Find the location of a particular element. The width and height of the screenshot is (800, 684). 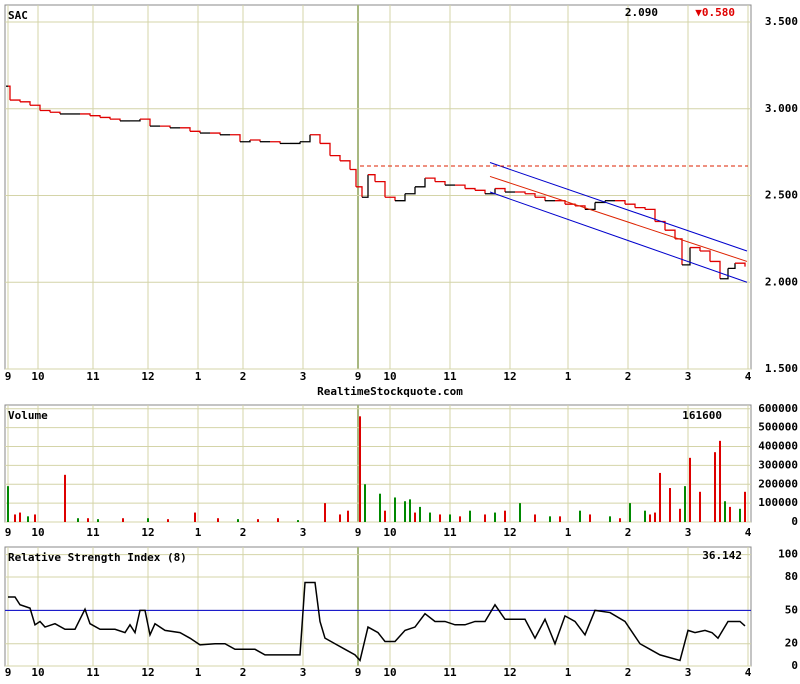

y-tick-label: 300000 is located at coordinates (778, 464).